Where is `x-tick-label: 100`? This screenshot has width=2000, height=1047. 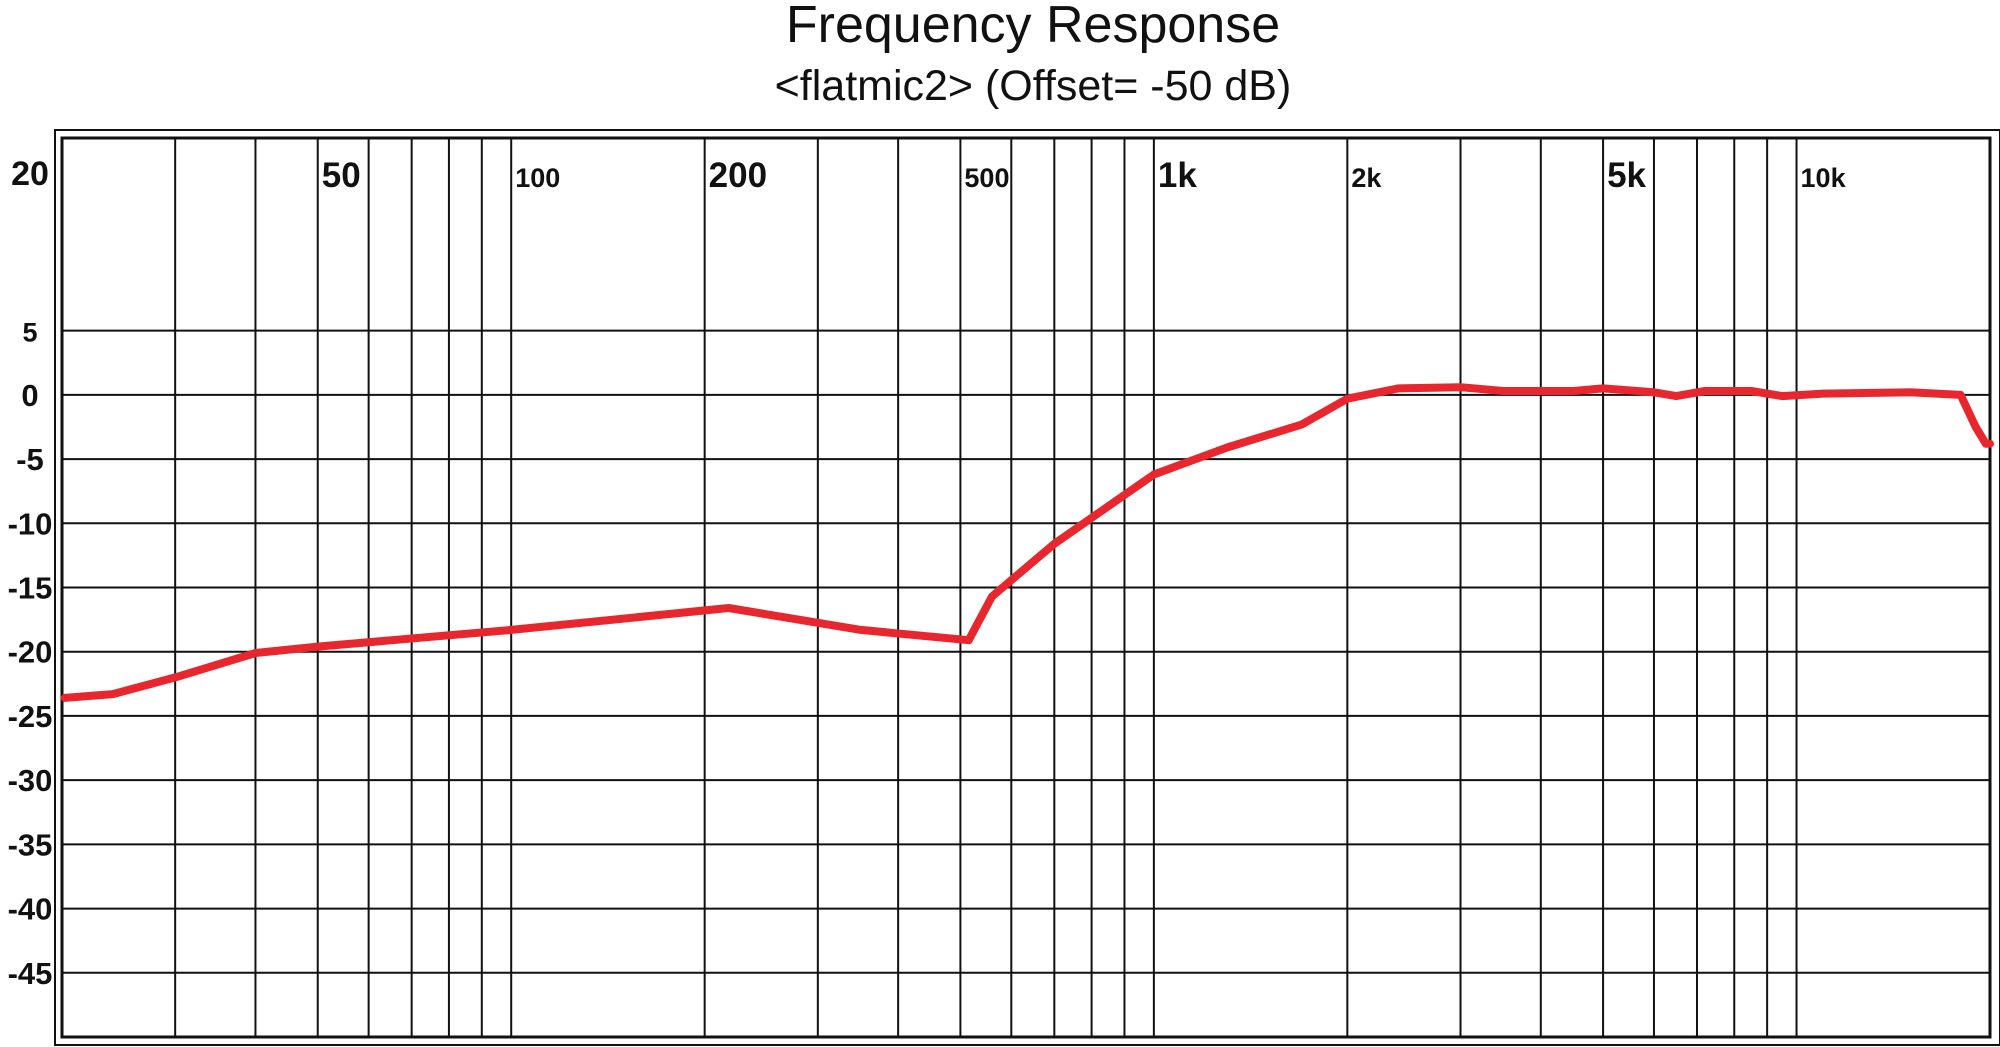
x-tick-label: 100 is located at coordinates (537, 178).